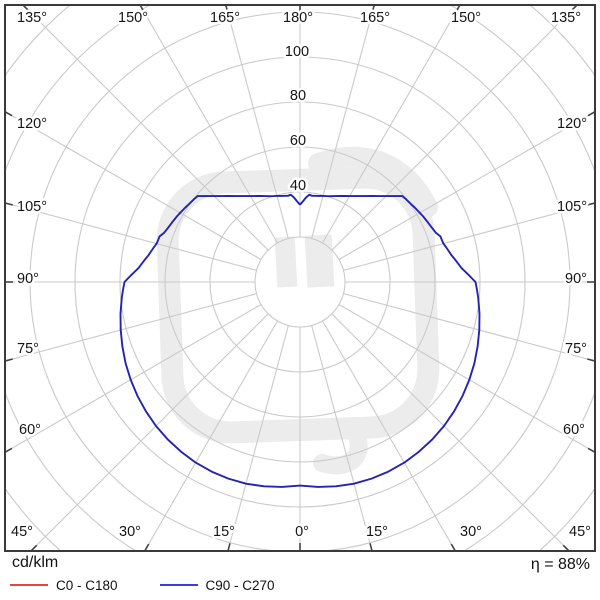 The image size is (600, 600). Describe the element at coordinates (29, 585) in the screenshot. I see `legend-line-c0-c180` at that location.